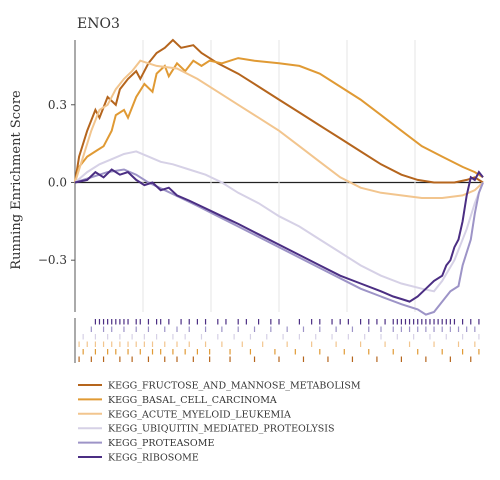 The image size is (500, 480). I want to click on legend-label: KEGG_ACUTE_MYELOID_LEUKEMIA, so click(199, 414).